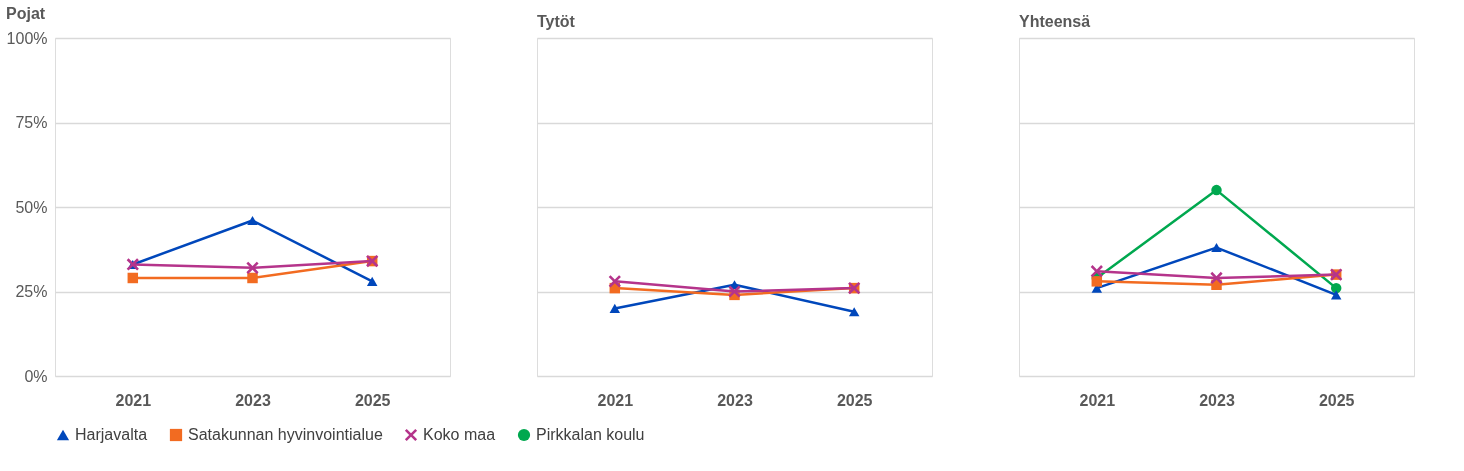 This screenshot has height=471, width=1464. I want to click on y-tick-label: 25%, so click(31, 291).